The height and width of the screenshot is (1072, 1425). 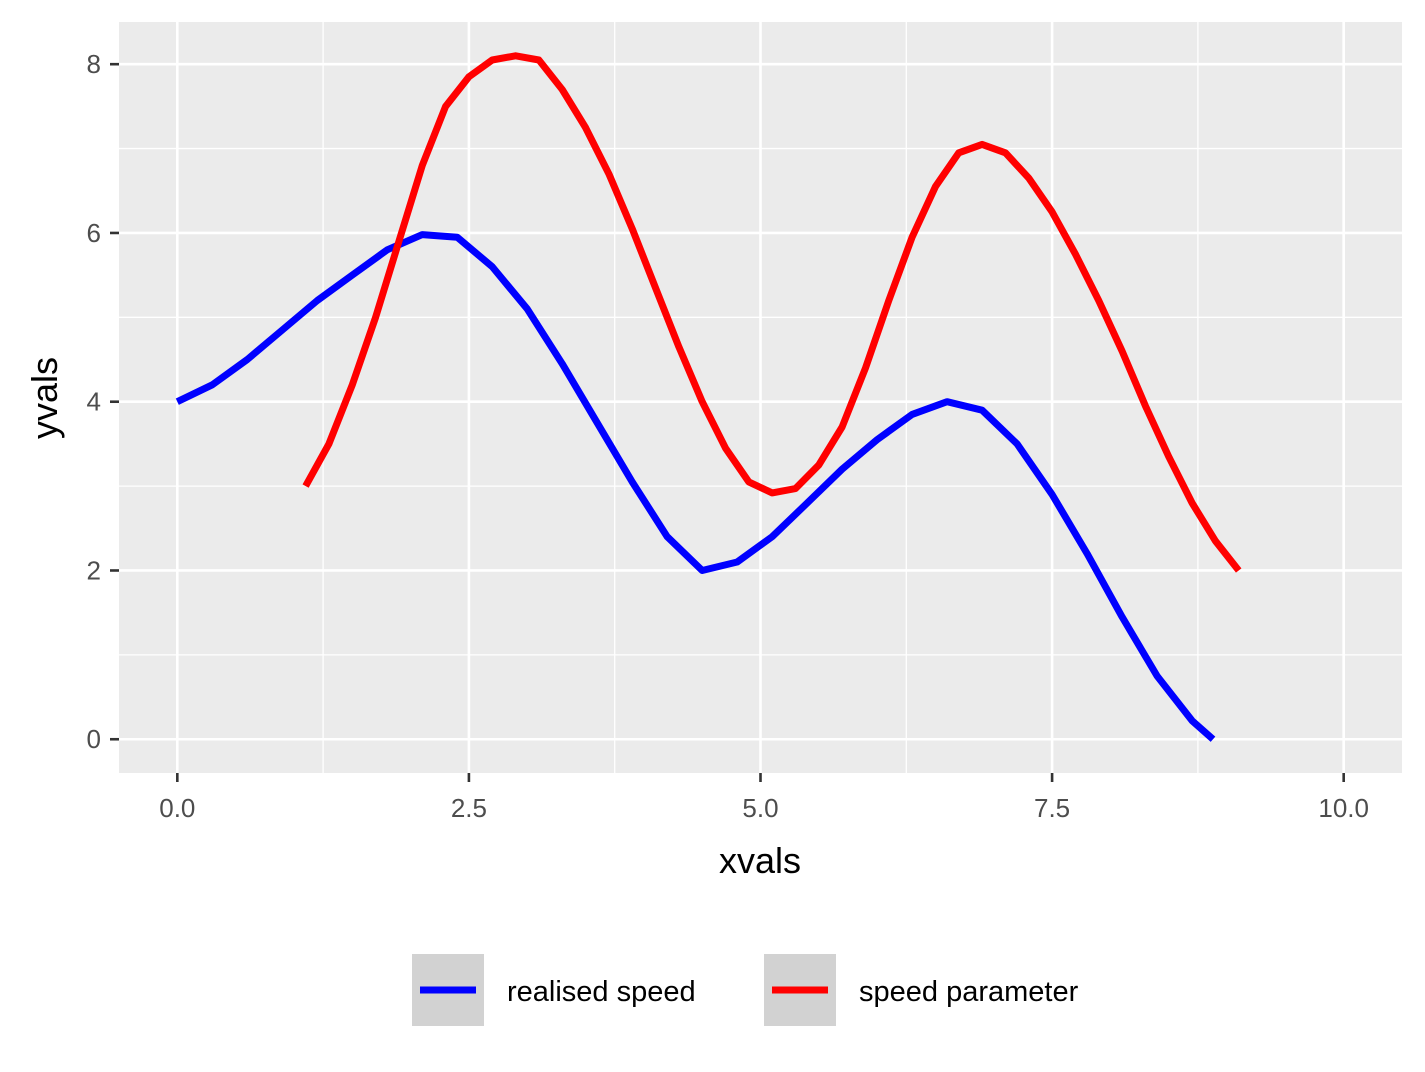 I want to click on legend-label-speed-parameter: speed parameter, so click(x=969, y=992).